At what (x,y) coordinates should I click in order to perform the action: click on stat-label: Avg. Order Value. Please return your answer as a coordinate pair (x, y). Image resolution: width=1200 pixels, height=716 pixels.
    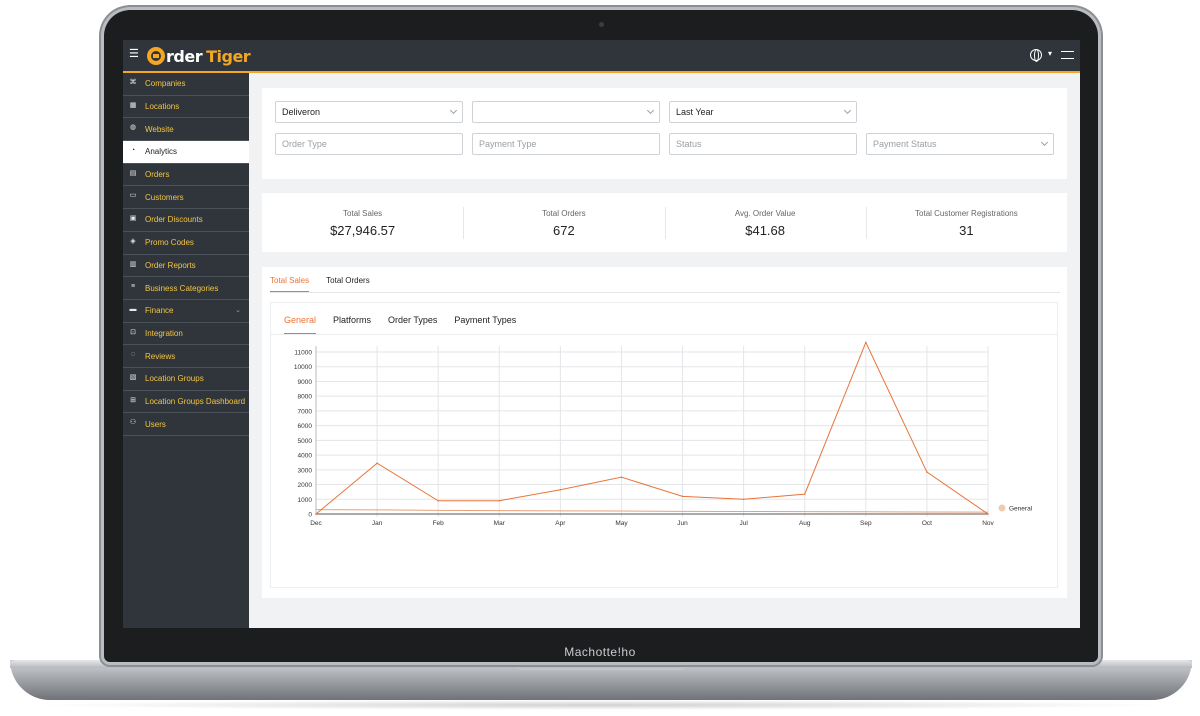
    Looking at the image, I should click on (765, 213).